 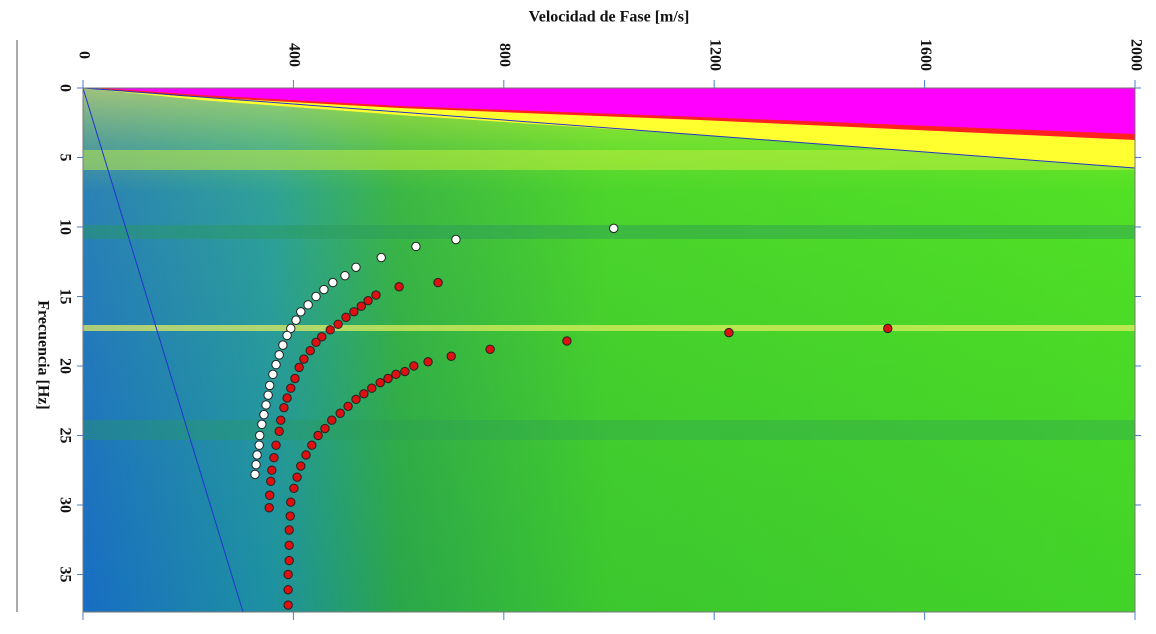 I want to click on x-tick-label: 800, so click(x=504, y=55).